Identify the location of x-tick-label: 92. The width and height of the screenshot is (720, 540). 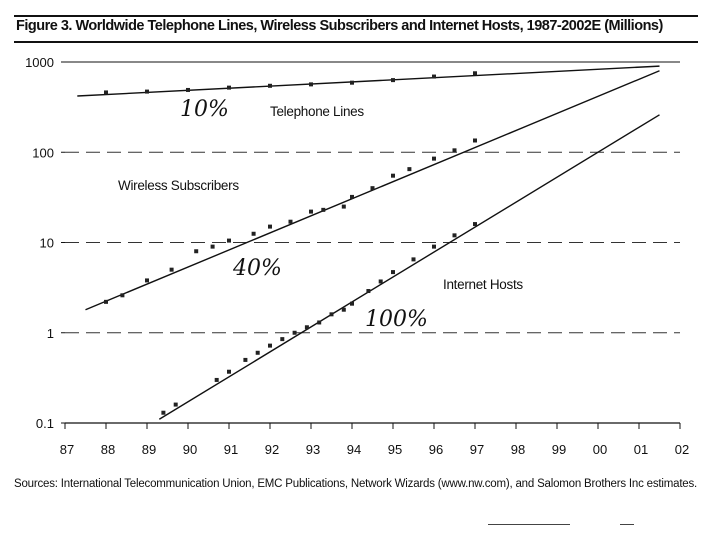
(272, 449).